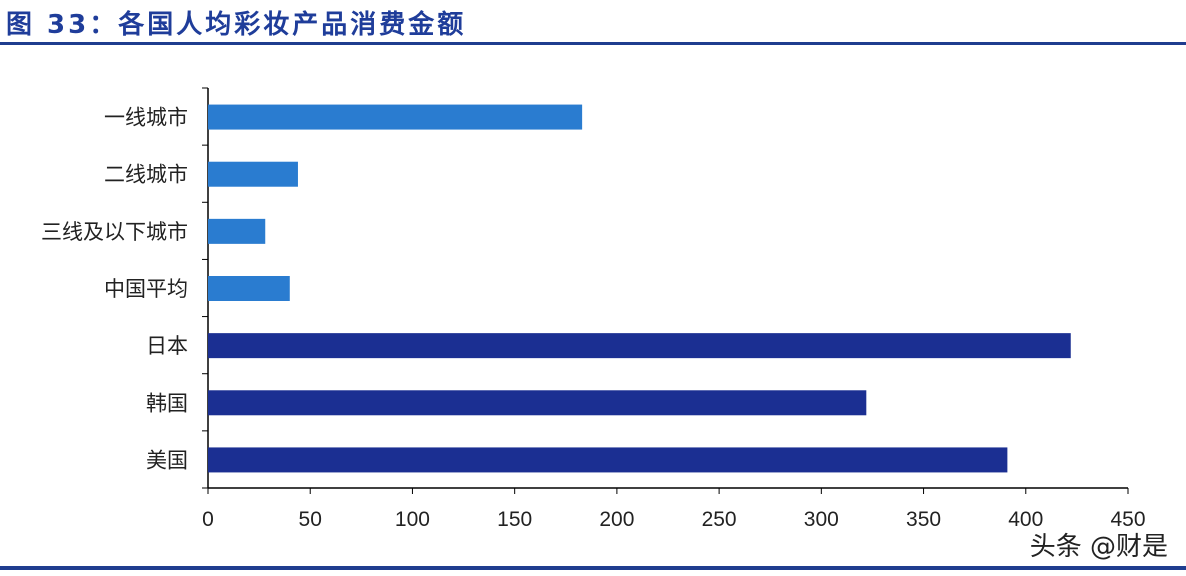  What do you see at coordinates (593, 568) in the screenshot?
I see `footer-rule` at bounding box center [593, 568].